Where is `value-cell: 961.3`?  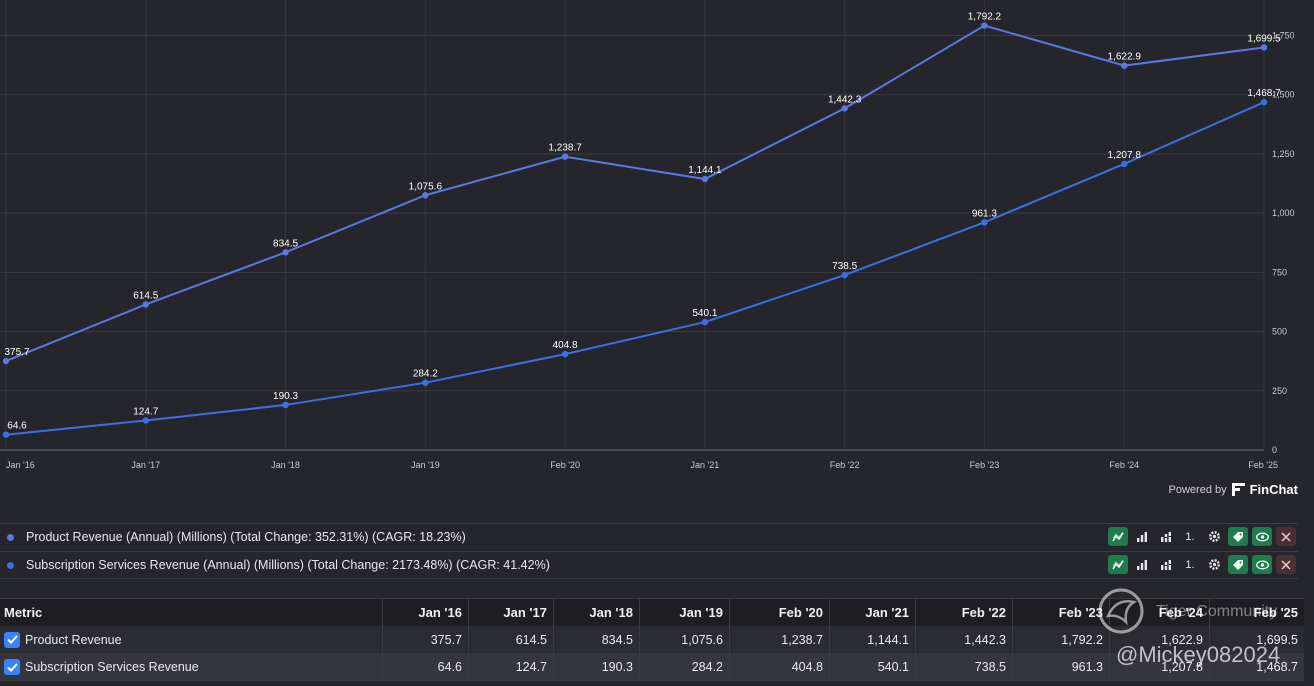
value-cell: 961.3 is located at coordinates (1061, 667).